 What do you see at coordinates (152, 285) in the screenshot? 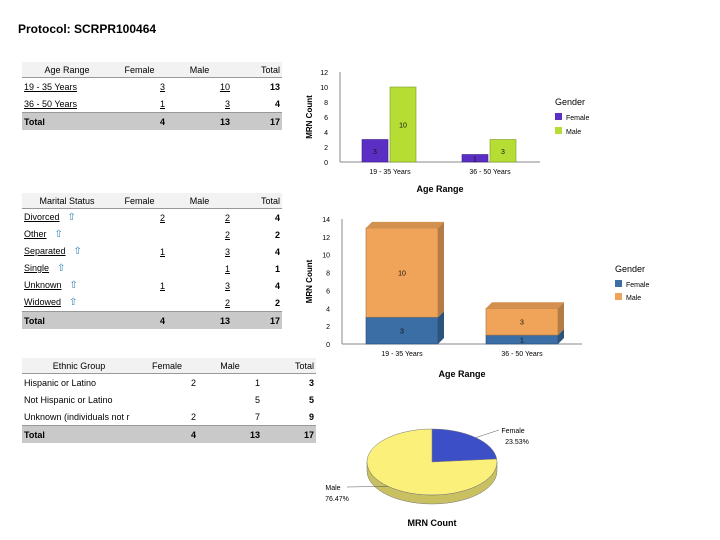
I see `table-row: Unknown ⇧ 1 3 4` at bounding box center [152, 285].